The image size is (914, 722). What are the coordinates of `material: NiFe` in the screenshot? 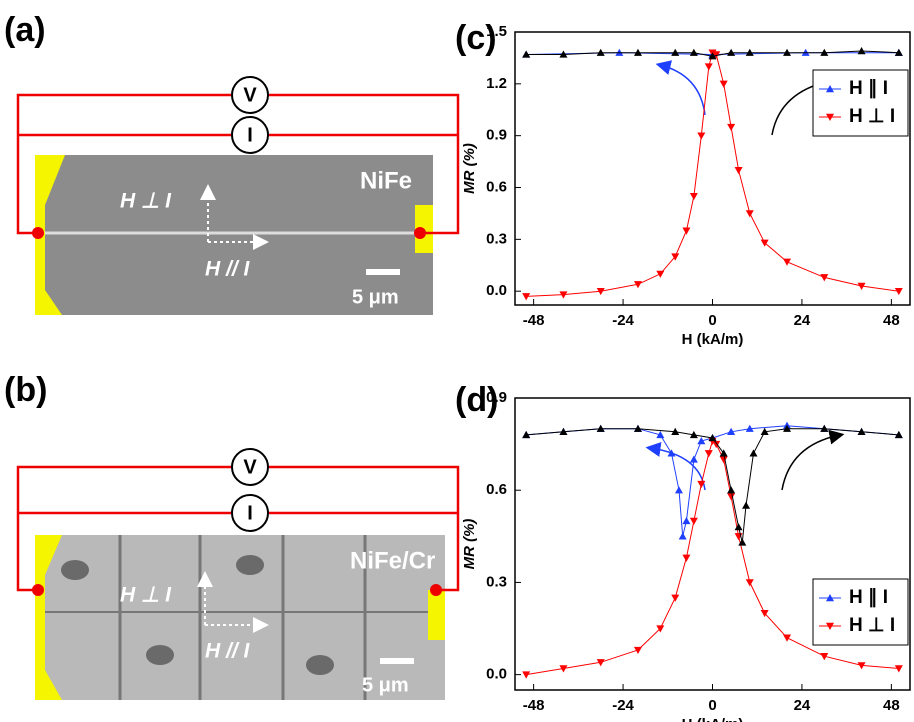 It's located at (386, 180).